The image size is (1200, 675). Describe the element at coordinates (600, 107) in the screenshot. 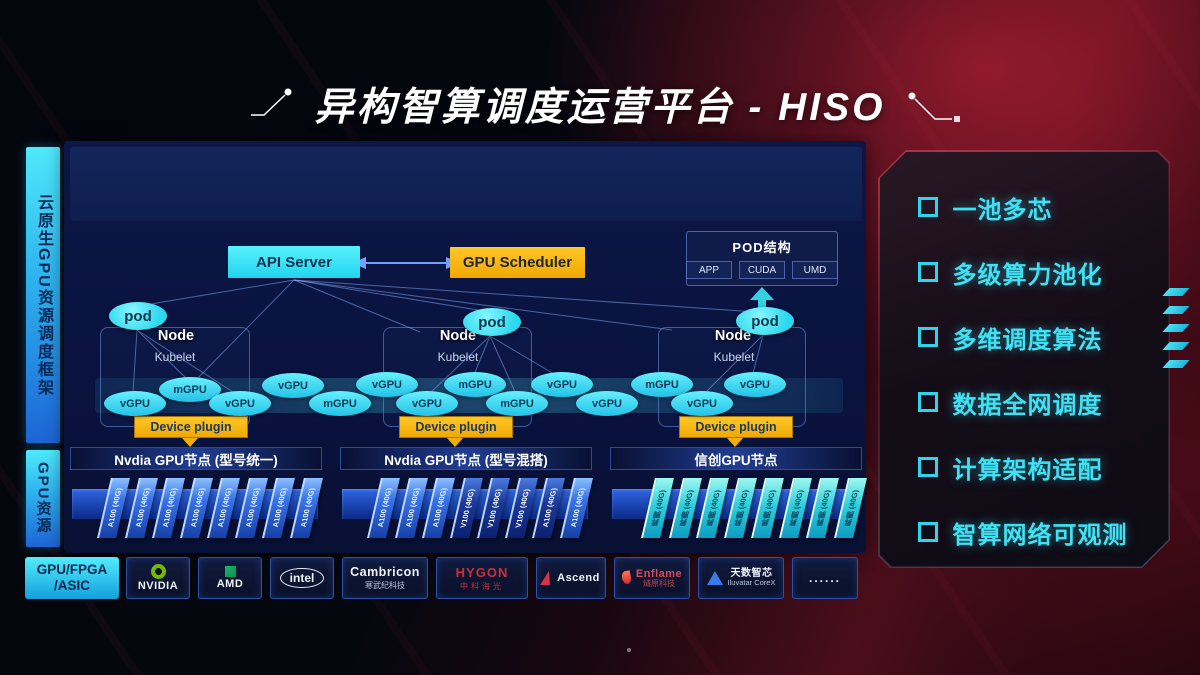

I see `page-title: 异构智算调度运营平台 - HISO` at that location.